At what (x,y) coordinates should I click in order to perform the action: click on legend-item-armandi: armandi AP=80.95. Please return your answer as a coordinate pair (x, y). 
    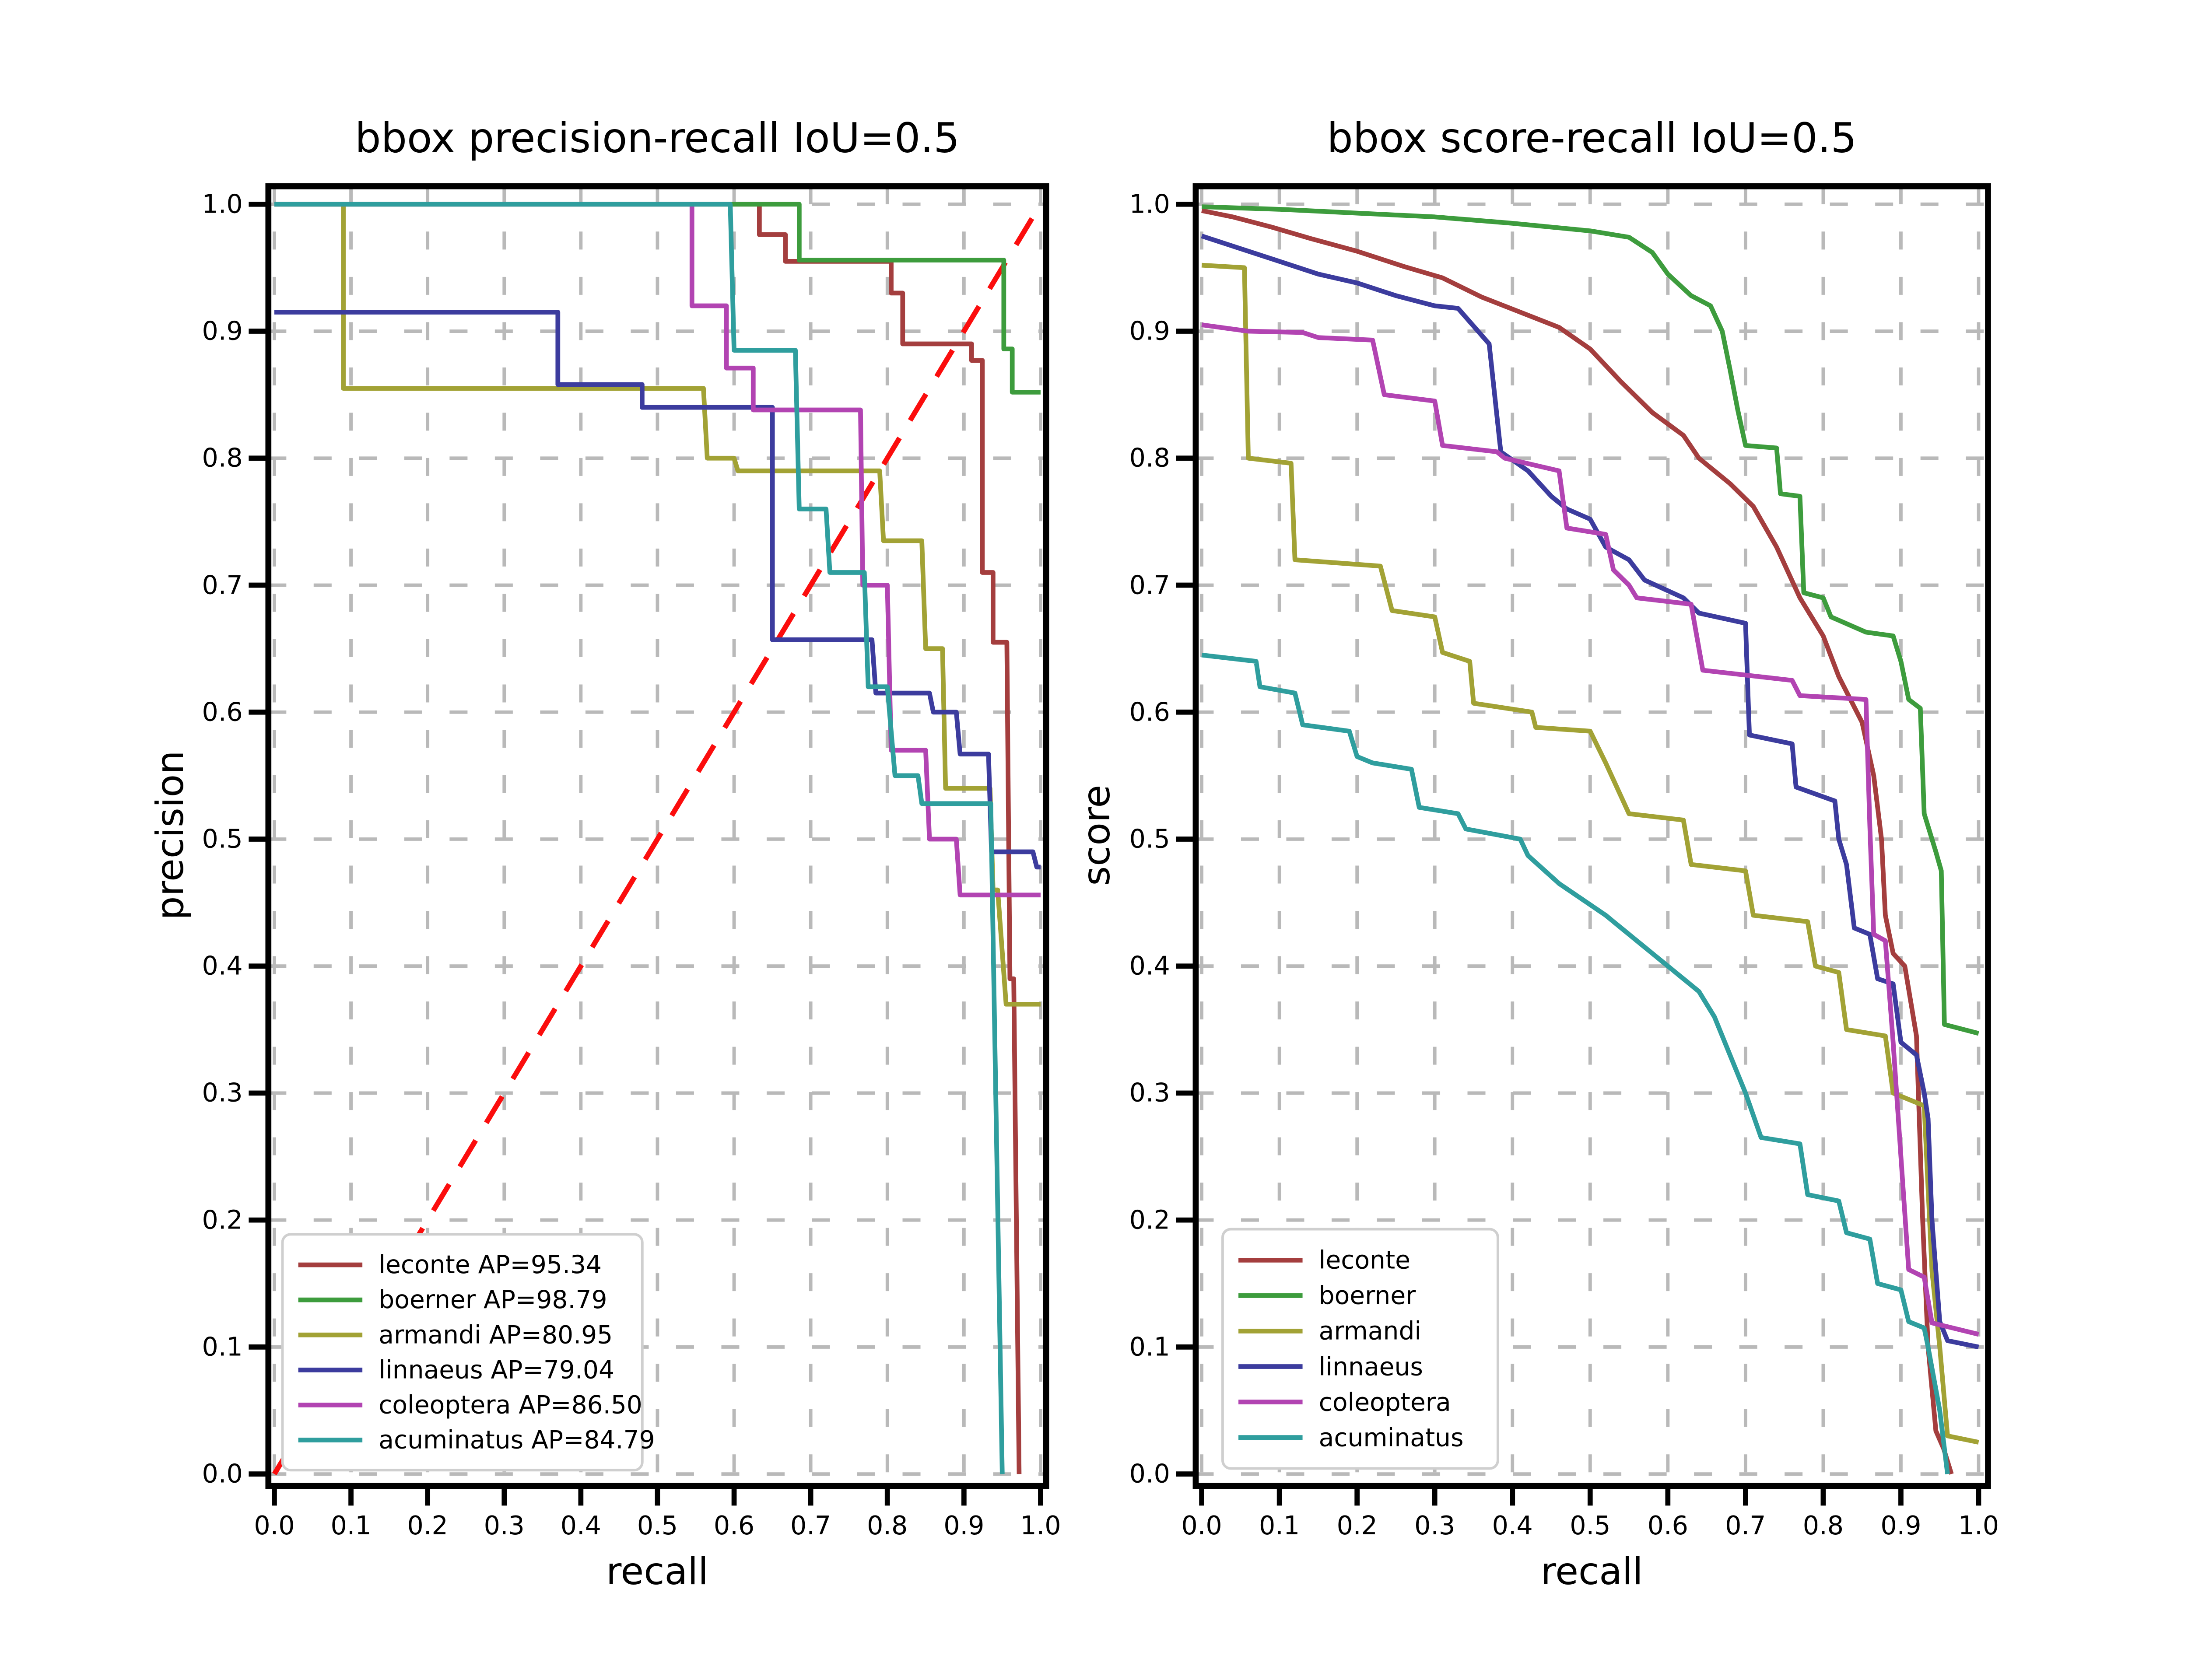
    Looking at the image, I should click on (463, 1334).